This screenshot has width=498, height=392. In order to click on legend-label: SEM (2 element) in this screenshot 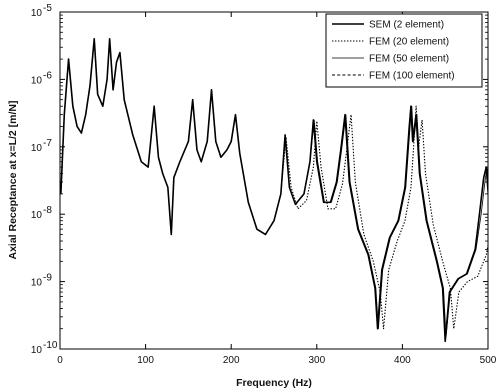, I will do `click(406, 25)`.